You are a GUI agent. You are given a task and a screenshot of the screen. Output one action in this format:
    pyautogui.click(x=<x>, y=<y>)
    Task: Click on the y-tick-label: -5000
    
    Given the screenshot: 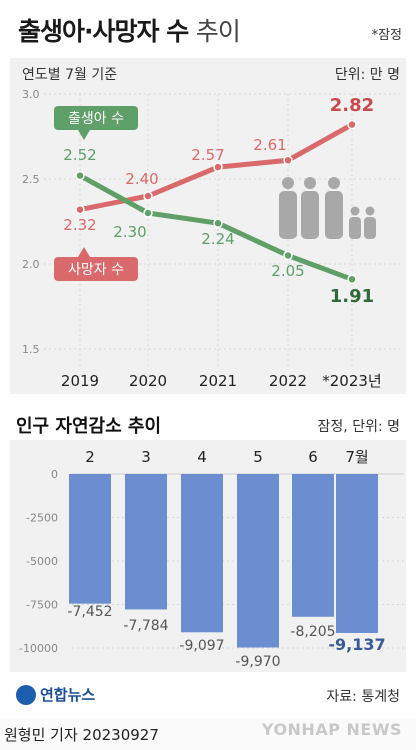 What is the action you would take?
    pyautogui.click(x=42, y=561)
    